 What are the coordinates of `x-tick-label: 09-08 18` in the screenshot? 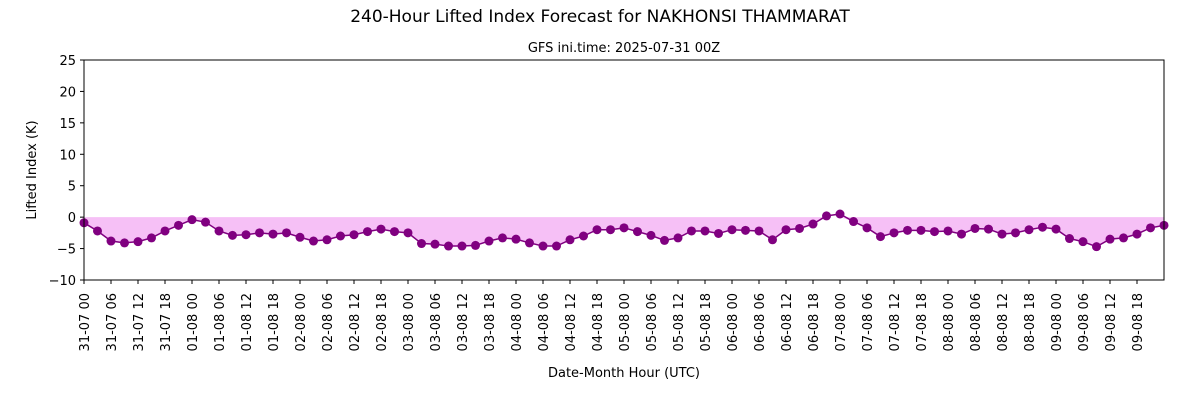 It's located at (1138, 322).